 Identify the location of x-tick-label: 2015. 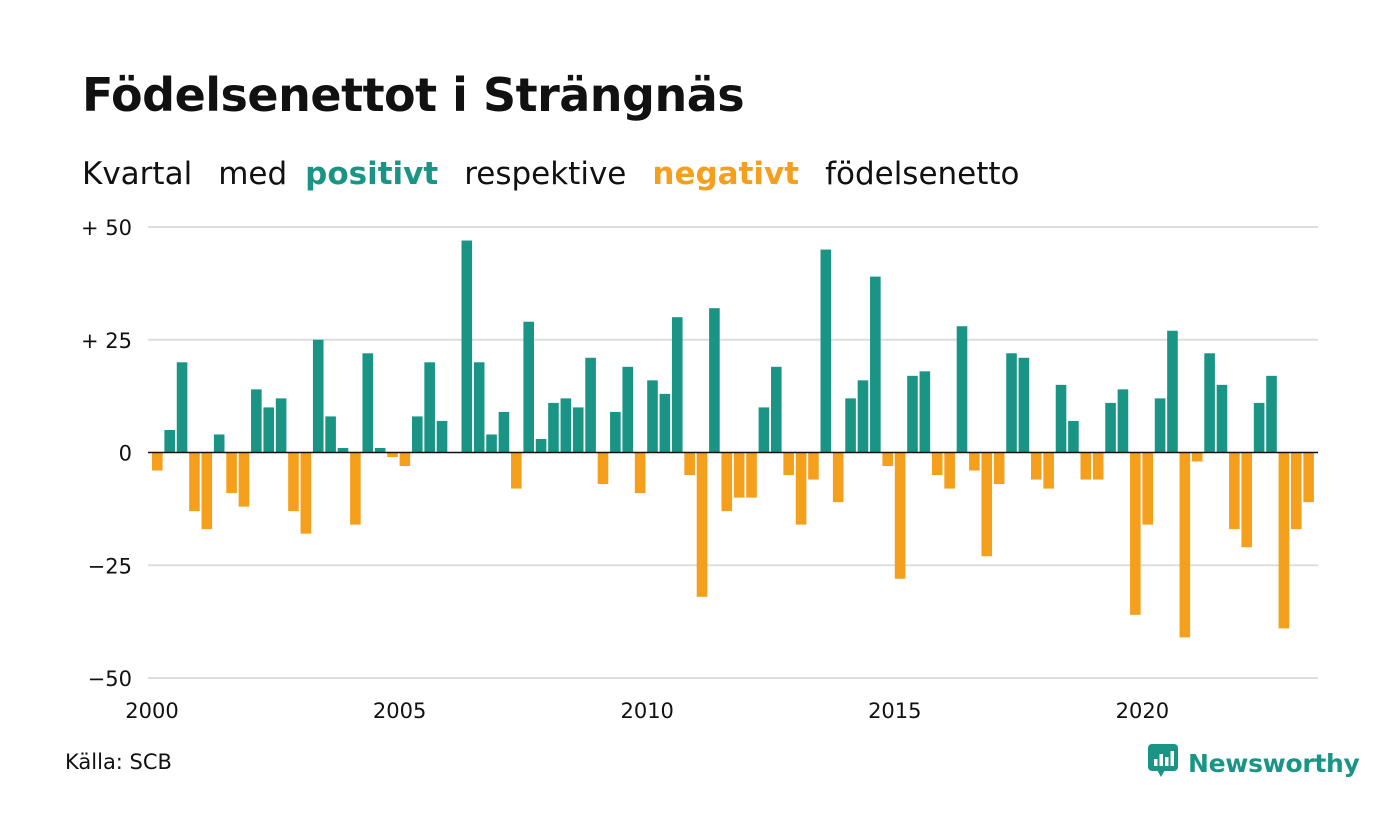
(894, 711).